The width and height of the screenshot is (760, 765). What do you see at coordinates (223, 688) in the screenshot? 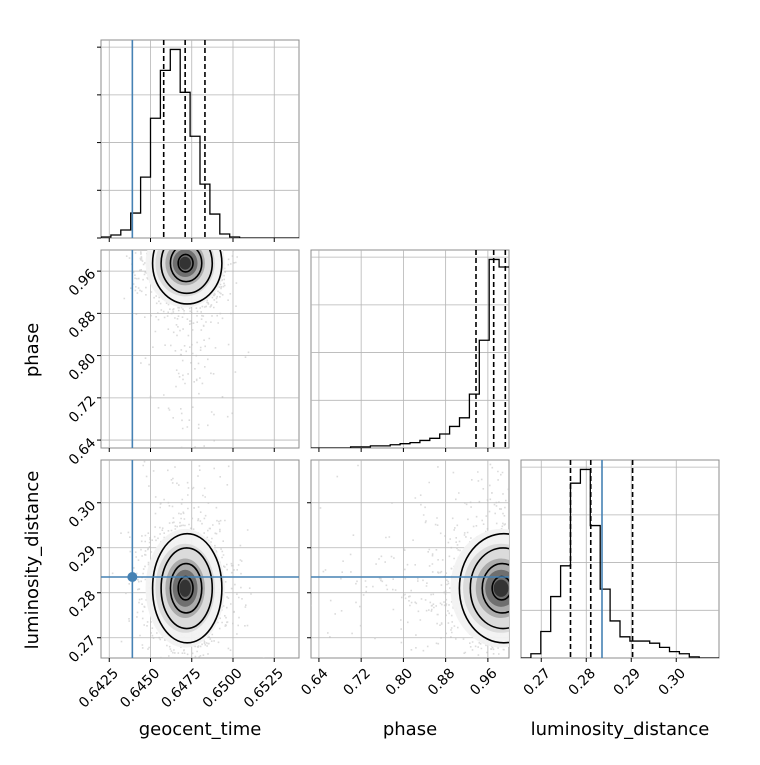
I see `x-tick-label: 0.6500` at bounding box center [223, 688].